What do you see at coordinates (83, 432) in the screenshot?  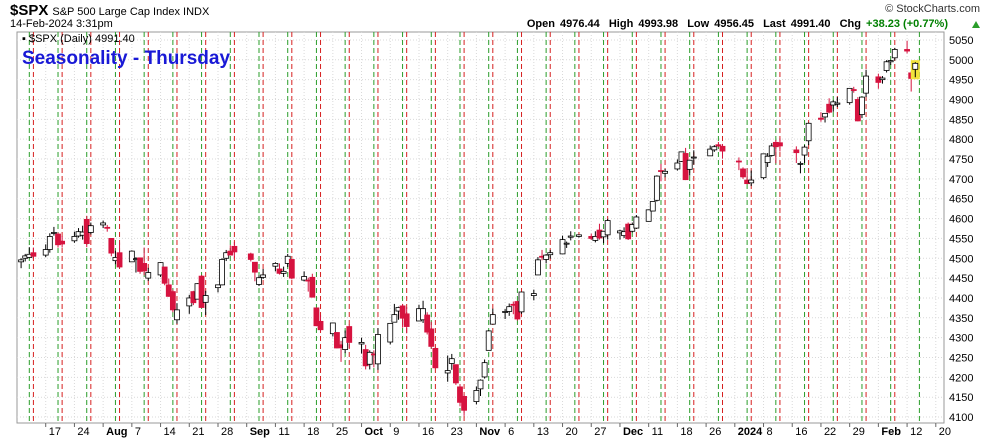 I see `x-tick-label: 24` at bounding box center [83, 432].